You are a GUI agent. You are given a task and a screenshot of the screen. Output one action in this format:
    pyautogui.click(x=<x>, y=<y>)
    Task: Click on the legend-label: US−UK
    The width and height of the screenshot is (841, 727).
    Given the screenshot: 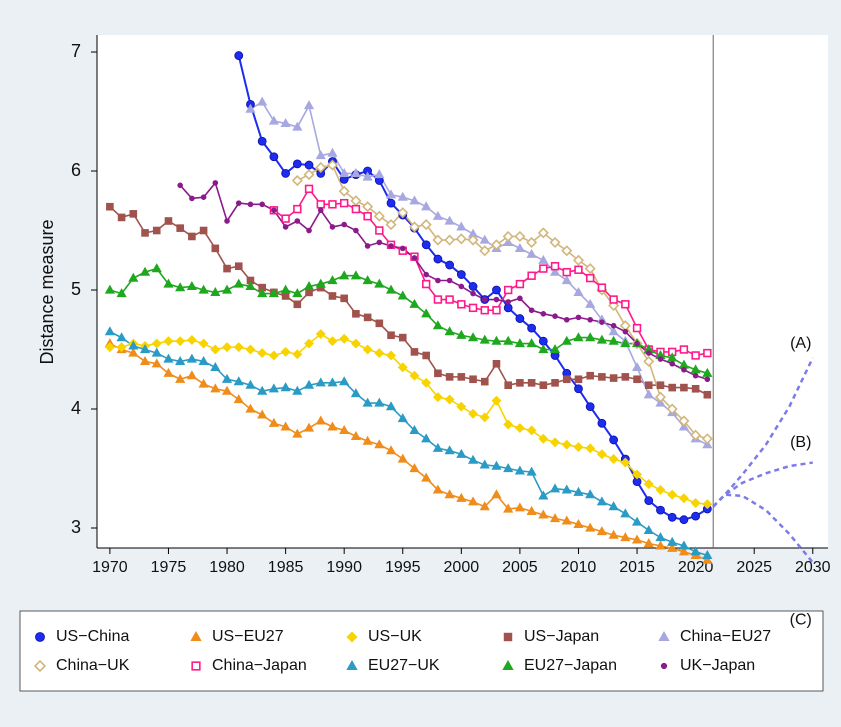 What is the action you would take?
    pyautogui.click(x=395, y=636)
    